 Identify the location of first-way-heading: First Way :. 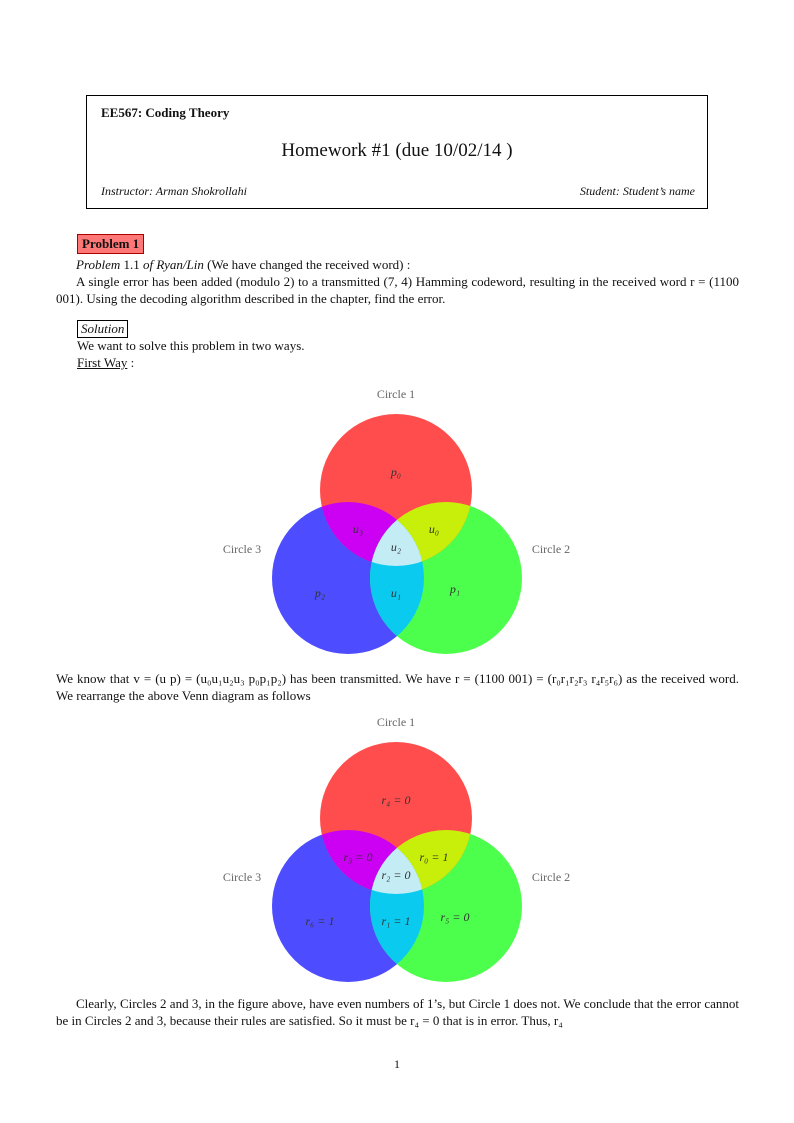
(407, 362).